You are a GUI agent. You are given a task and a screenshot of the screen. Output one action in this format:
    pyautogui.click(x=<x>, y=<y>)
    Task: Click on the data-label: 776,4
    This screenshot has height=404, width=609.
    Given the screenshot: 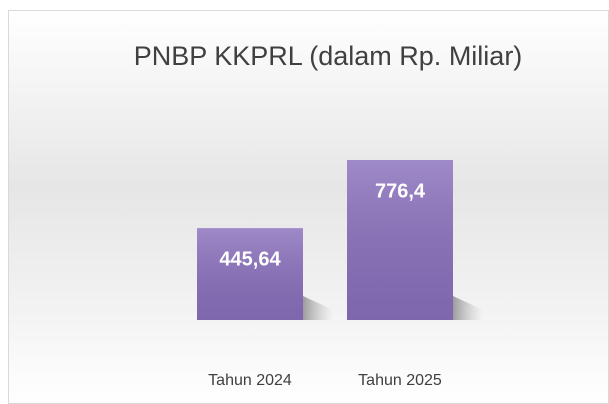 What is the action you would take?
    pyautogui.click(x=400, y=191)
    